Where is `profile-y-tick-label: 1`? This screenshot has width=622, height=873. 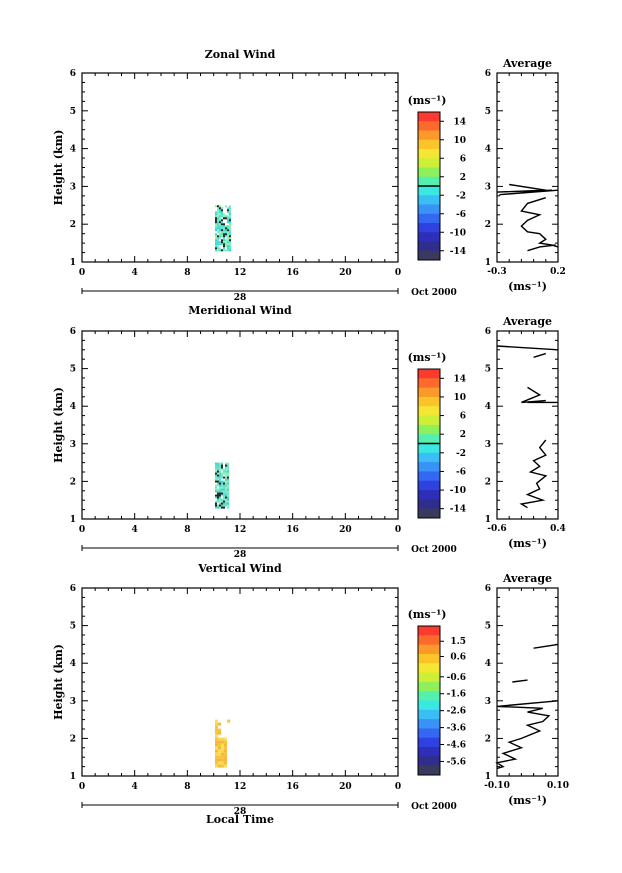 profile-y-tick-label: 1 is located at coordinates (488, 777).